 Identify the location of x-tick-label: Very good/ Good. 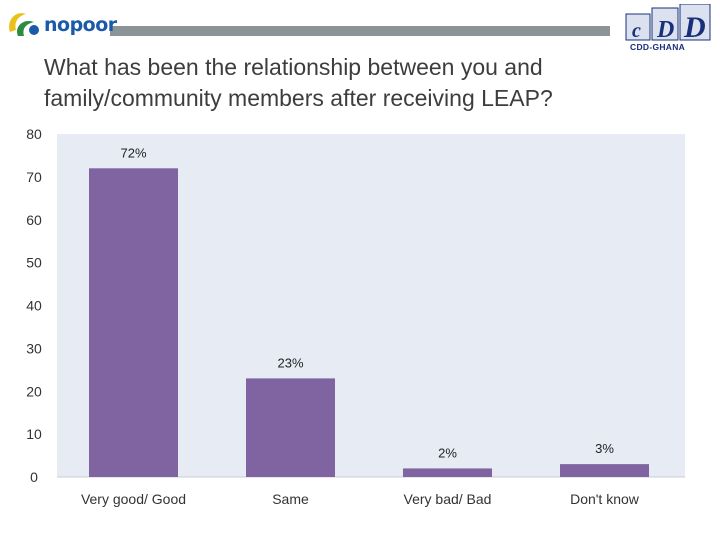
(133, 499).